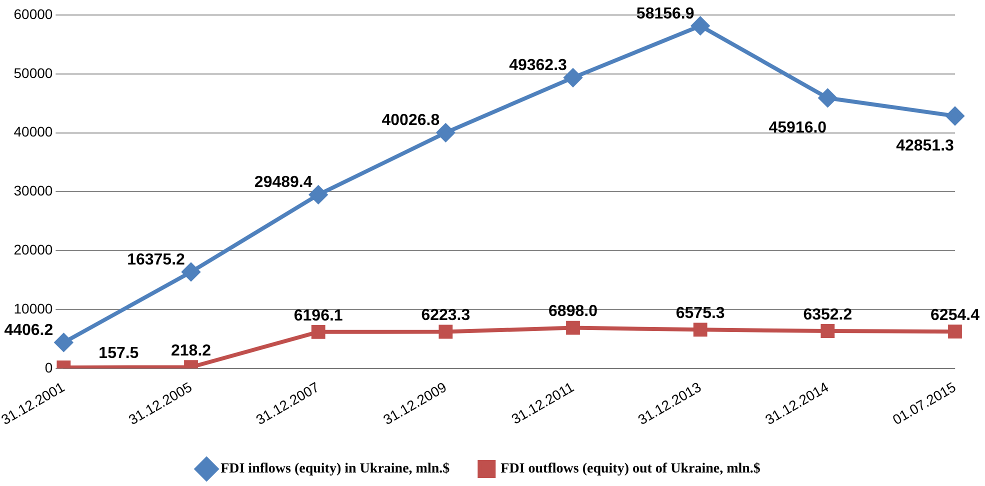 The height and width of the screenshot is (486, 985). What do you see at coordinates (411, 121) in the screenshot?
I see `data-label: 40026.8` at bounding box center [411, 121].